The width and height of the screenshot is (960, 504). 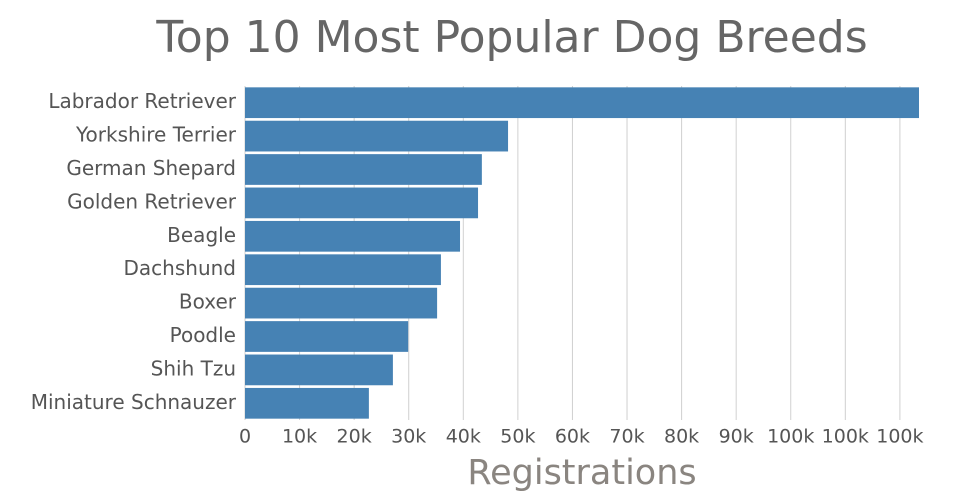 I want to click on y-tick-label: Yorkshire Terrier, so click(x=156, y=135).